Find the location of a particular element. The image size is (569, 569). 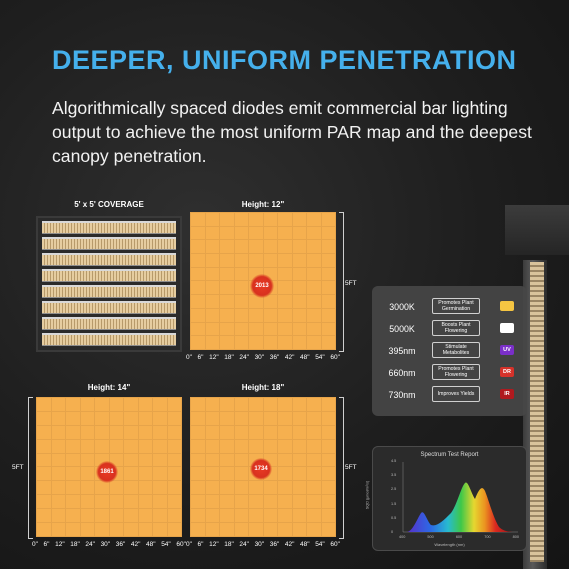

size-label: 5FT is located at coordinates (18, 467).